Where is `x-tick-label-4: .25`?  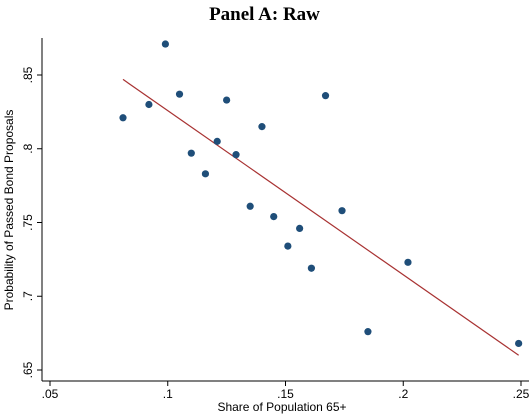
x-tick-label-4: .25 is located at coordinates (521, 394).